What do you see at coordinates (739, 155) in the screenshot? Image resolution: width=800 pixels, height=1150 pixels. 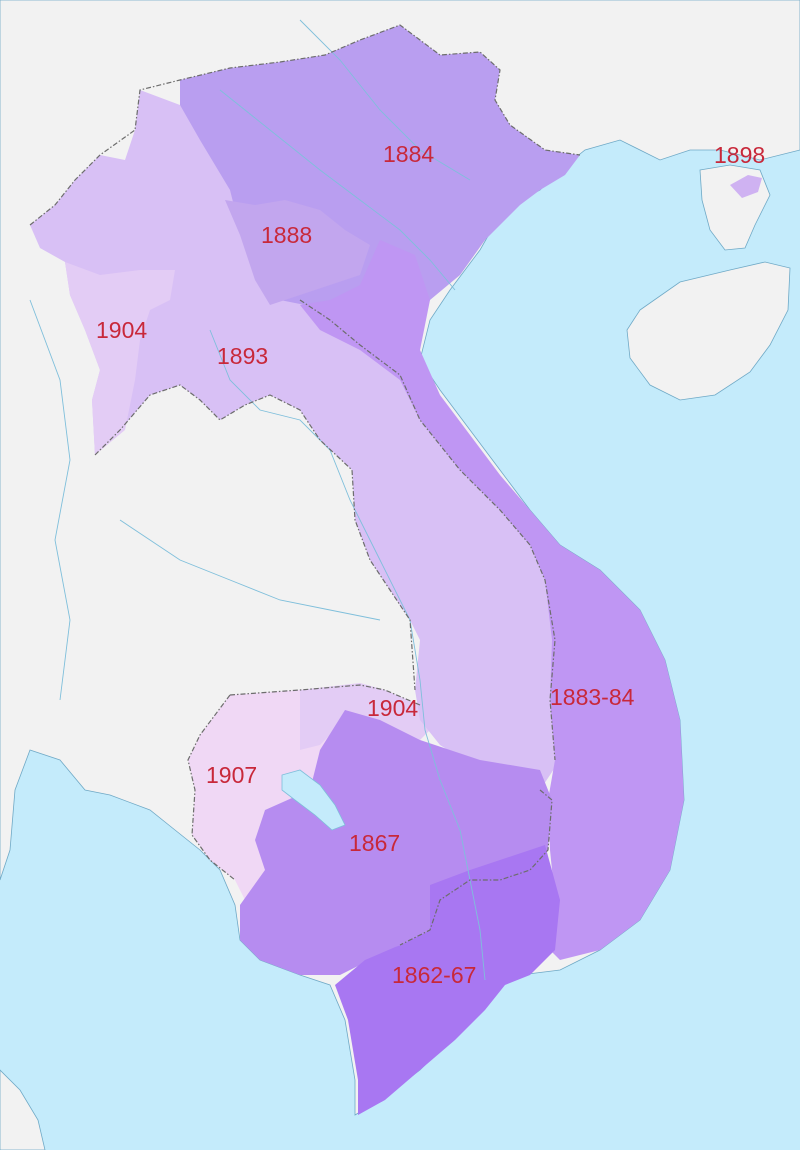 I see `label-1898: 1898` at bounding box center [739, 155].